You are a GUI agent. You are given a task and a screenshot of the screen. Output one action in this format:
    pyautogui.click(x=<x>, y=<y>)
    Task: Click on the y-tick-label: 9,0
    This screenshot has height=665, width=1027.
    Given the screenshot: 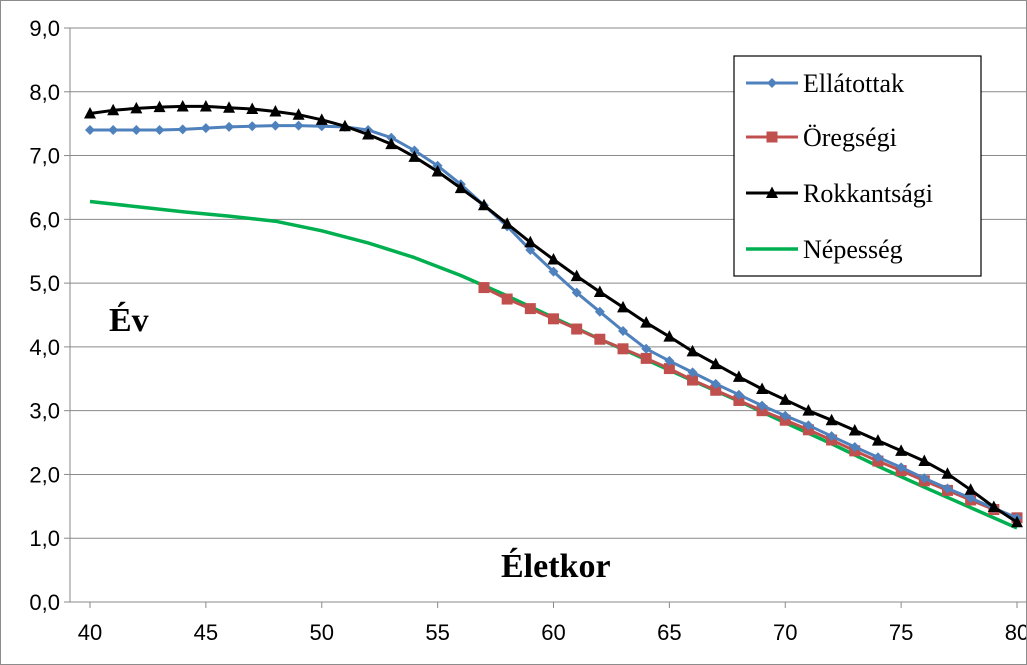 What is the action you would take?
    pyautogui.click(x=44, y=28)
    